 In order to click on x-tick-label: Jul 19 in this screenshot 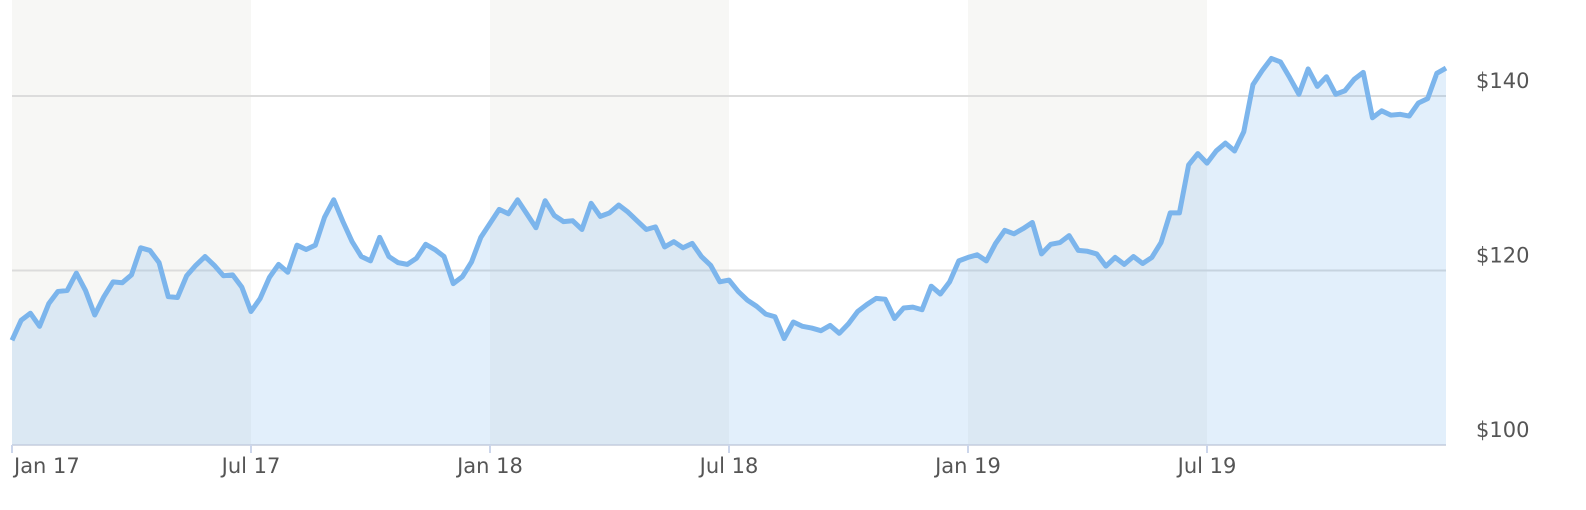, I will do `click(1206, 466)`.